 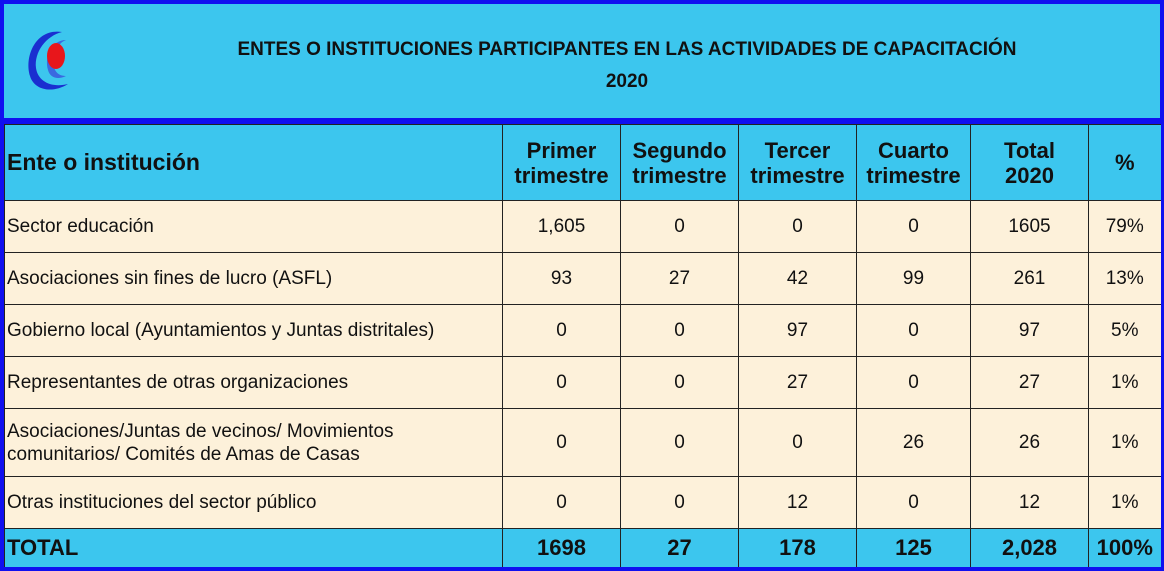 What do you see at coordinates (797, 162) in the screenshot?
I see `cell: Tercer trimestre` at bounding box center [797, 162].